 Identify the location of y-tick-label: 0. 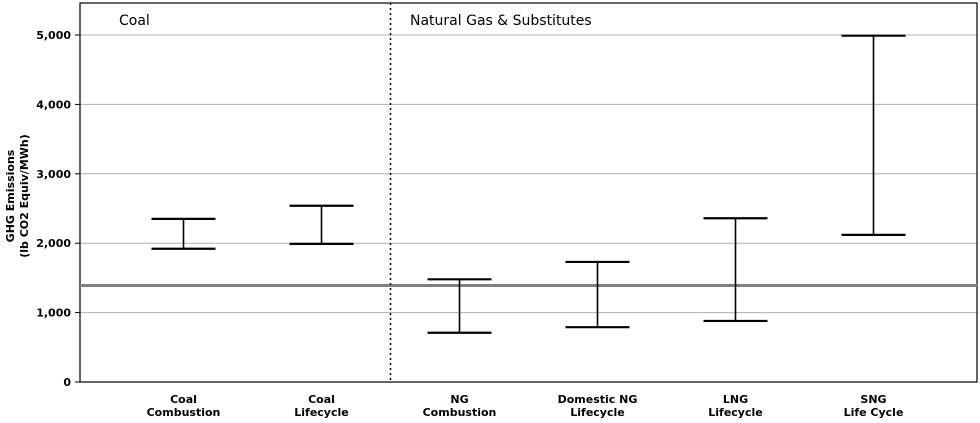
(67, 382).